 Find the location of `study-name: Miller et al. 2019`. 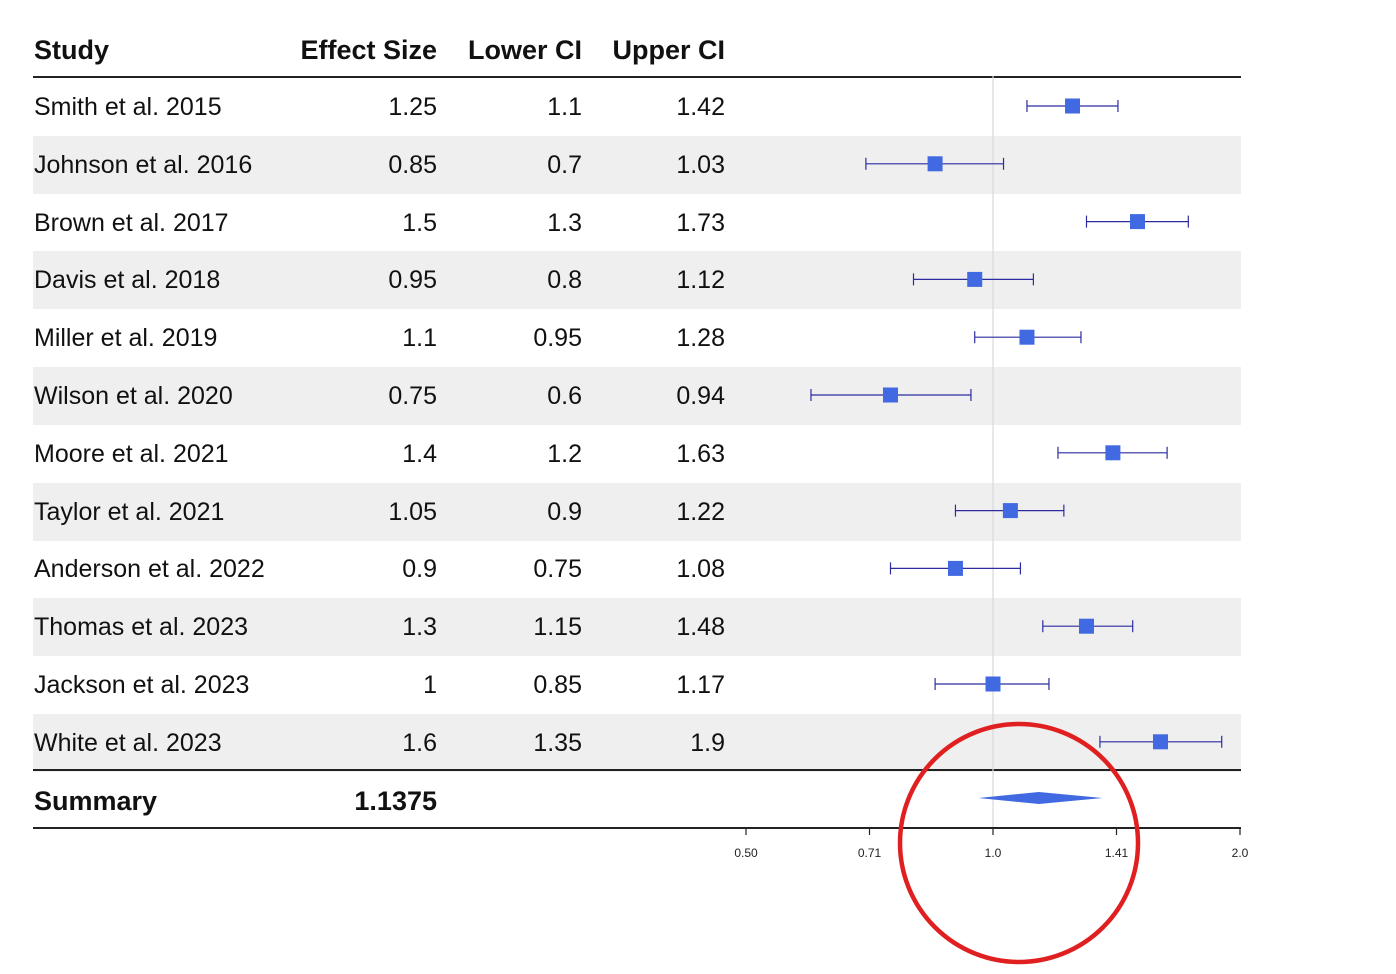

study-name: Miller et al. 2019 is located at coordinates (126, 338).